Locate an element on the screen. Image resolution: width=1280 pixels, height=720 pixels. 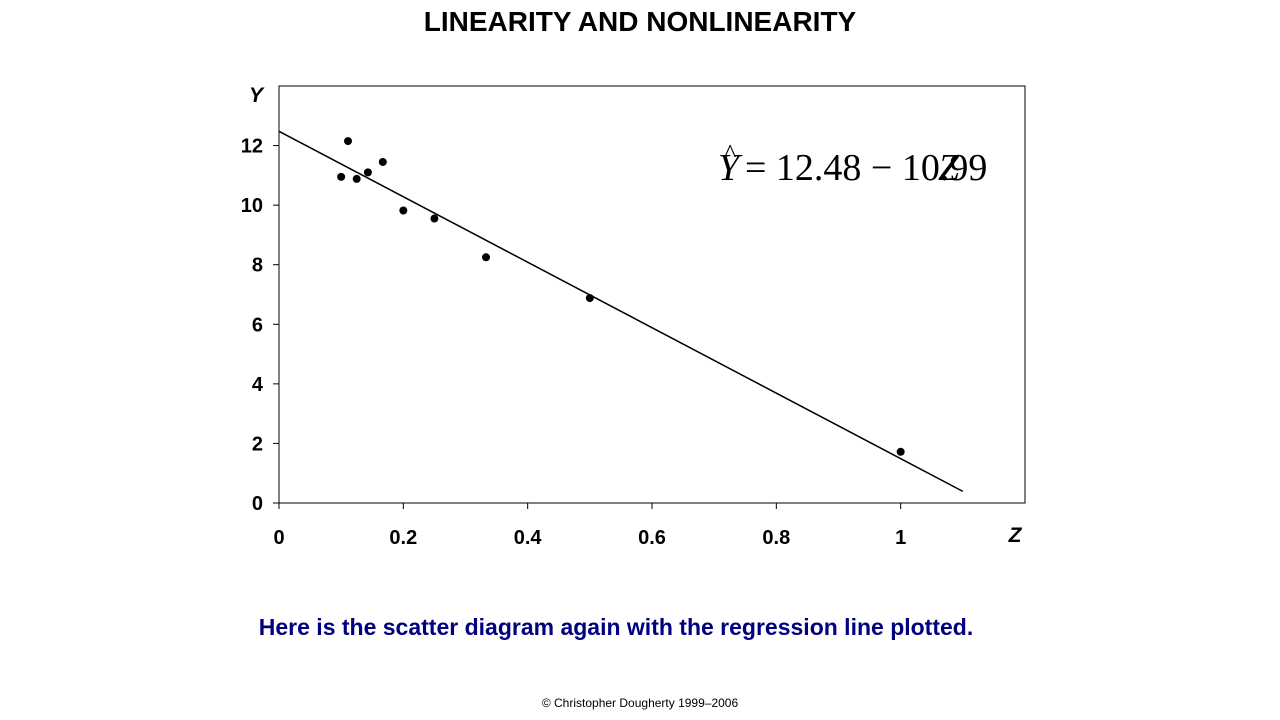
x-axis-label: Z is located at coordinates (1015, 535).